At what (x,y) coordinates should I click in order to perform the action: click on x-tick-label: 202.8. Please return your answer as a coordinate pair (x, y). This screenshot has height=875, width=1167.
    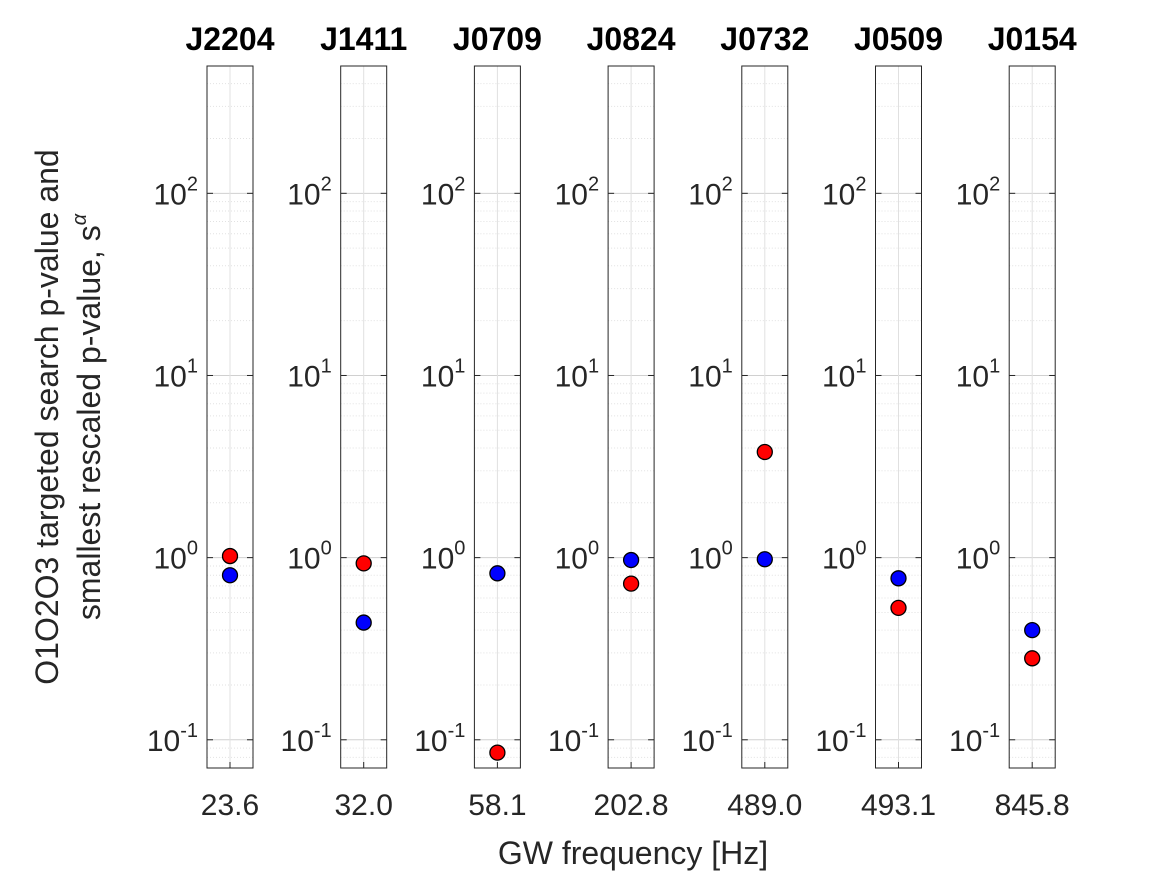
    Looking at the image, I should click on (631, 805).